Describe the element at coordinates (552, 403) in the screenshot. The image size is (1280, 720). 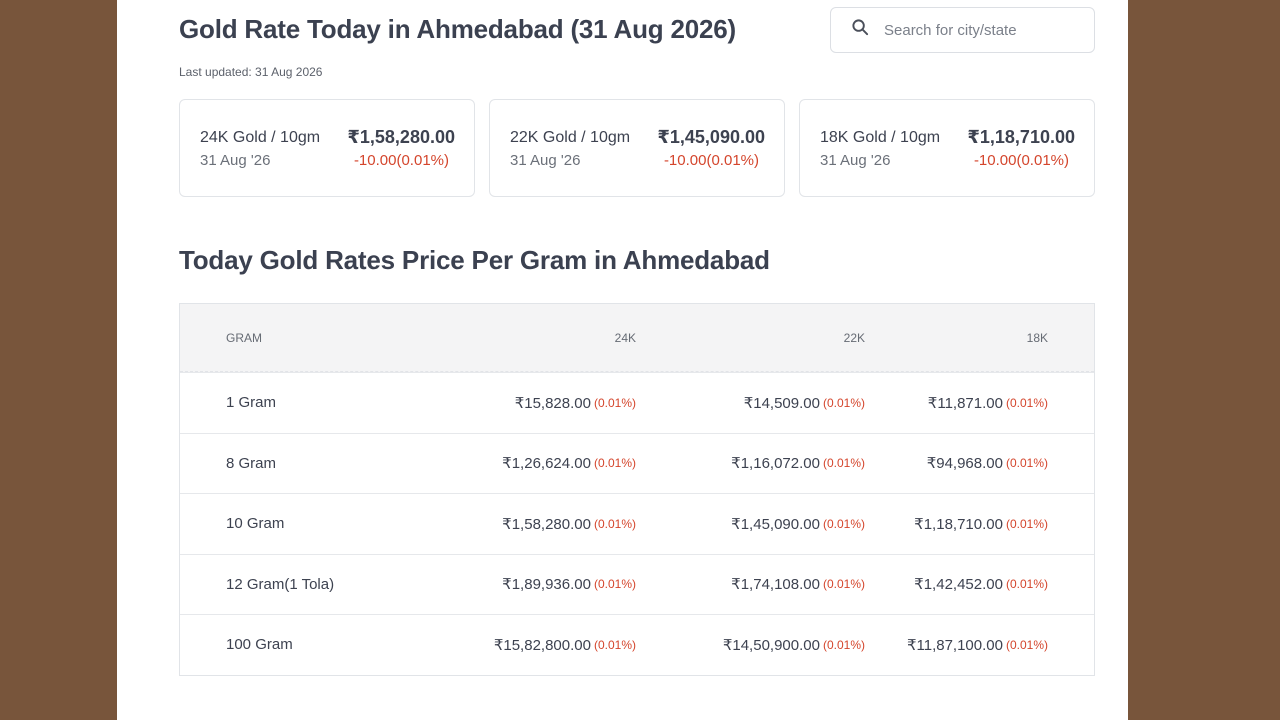
I see `price-value: ₹15,828.00` at that location.